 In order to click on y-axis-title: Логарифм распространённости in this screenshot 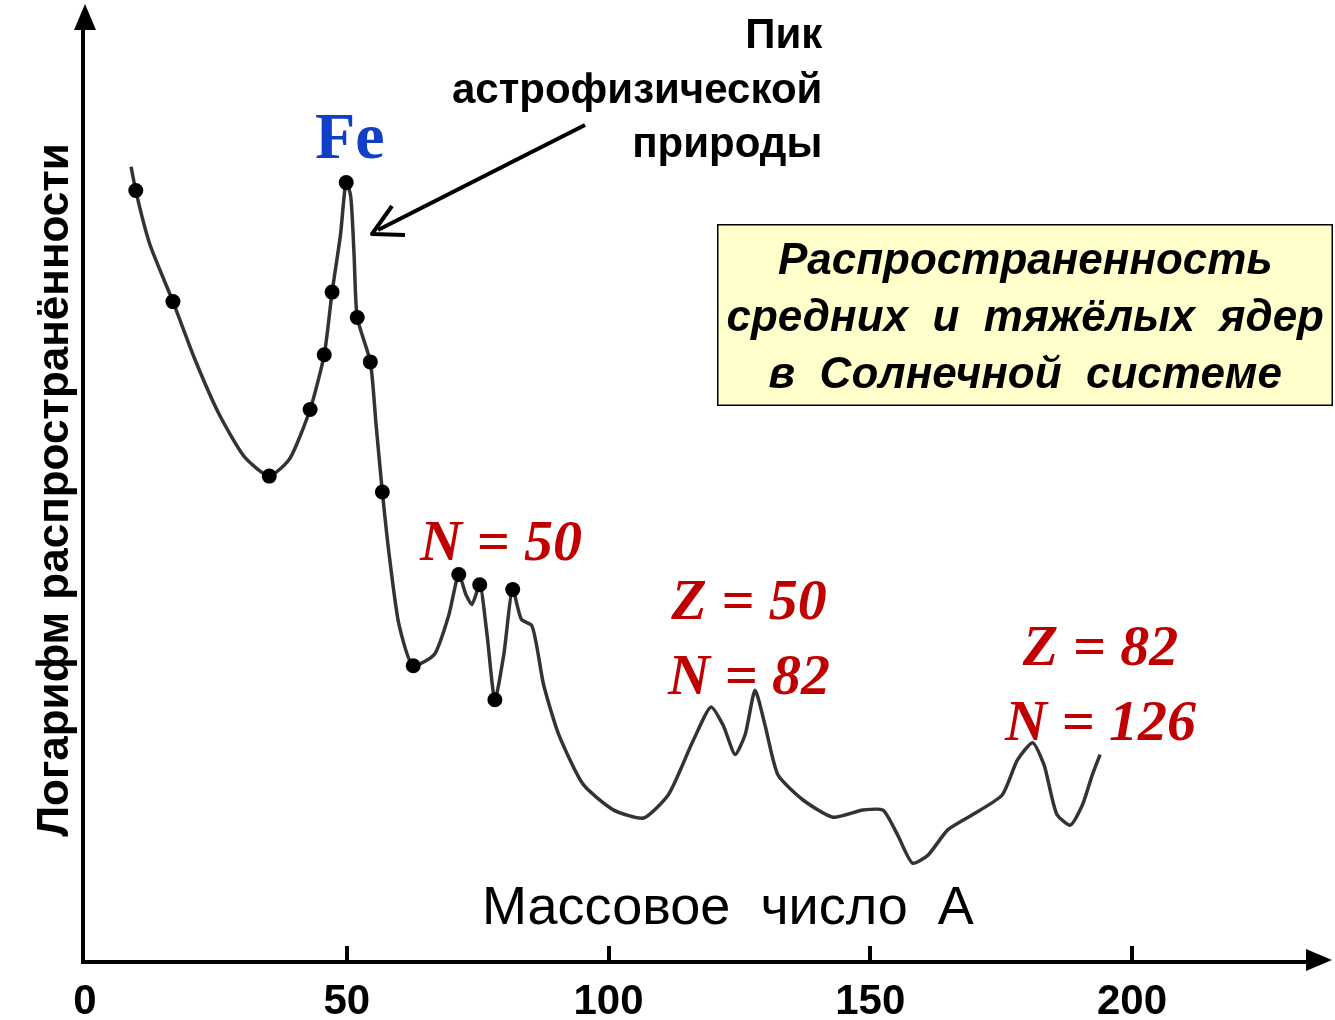, I will do `click(52, 490)`.